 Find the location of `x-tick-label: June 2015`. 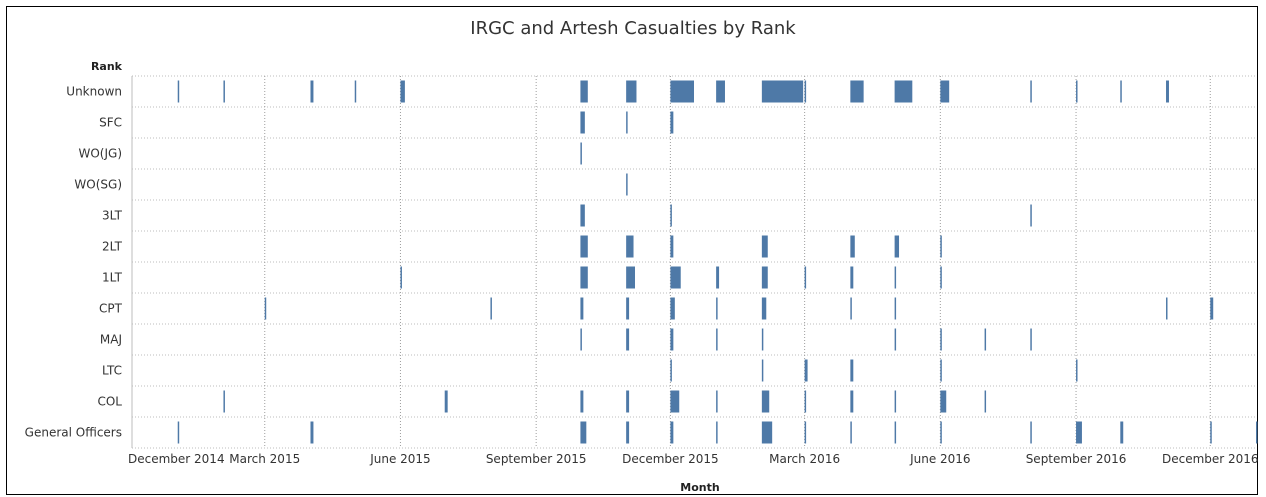

x-tick-label: June 2015 is located at coordinates (400, 459).